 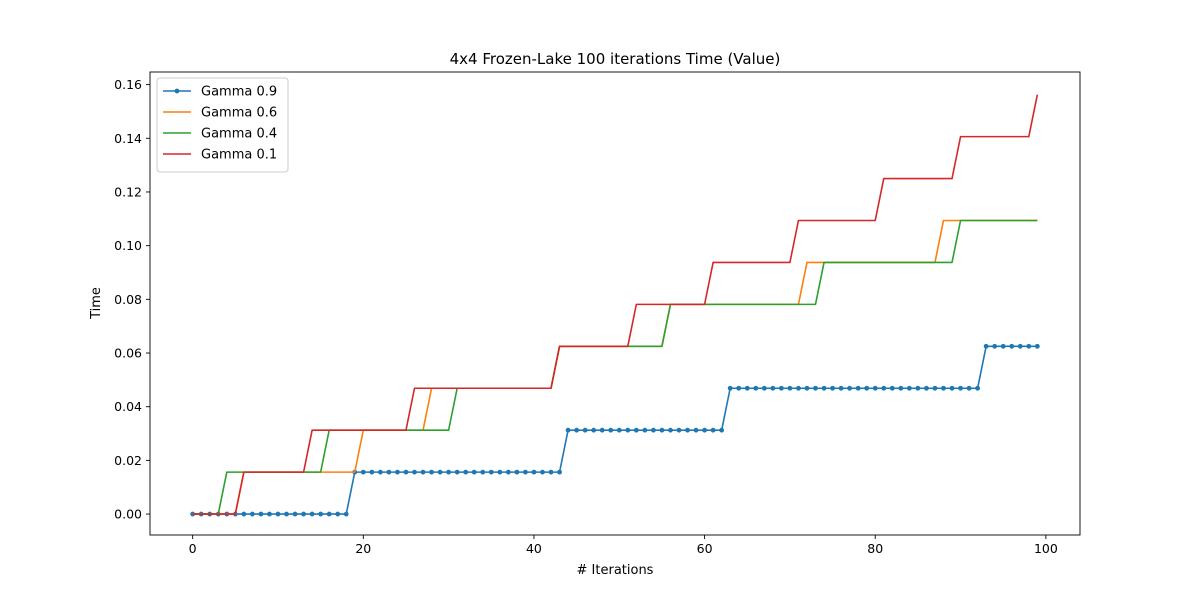 I want to click on y-tick-label: 0.08, so click(x=128, y=299).